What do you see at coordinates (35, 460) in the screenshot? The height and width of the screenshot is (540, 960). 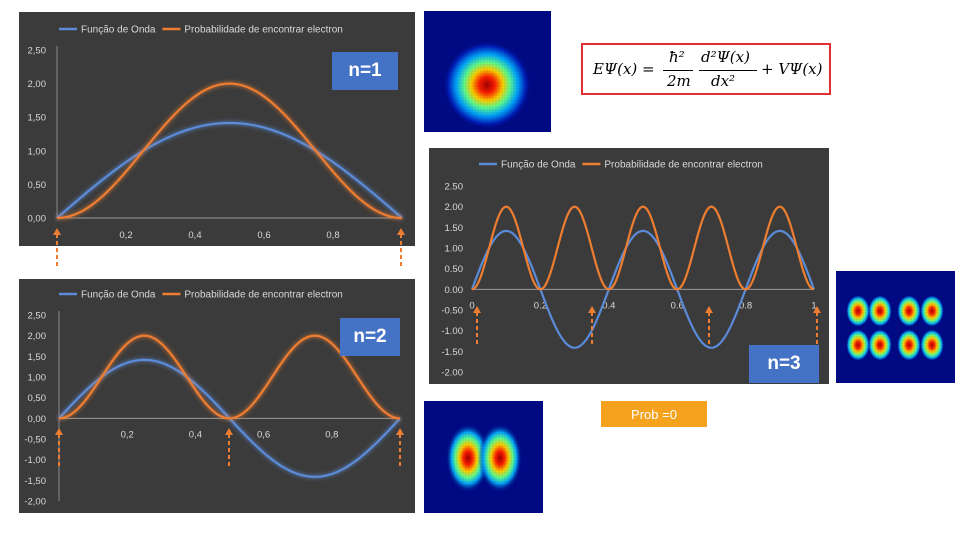 I see `chart-n2-y-tick: -1,00` at bounding box center [35, 460].